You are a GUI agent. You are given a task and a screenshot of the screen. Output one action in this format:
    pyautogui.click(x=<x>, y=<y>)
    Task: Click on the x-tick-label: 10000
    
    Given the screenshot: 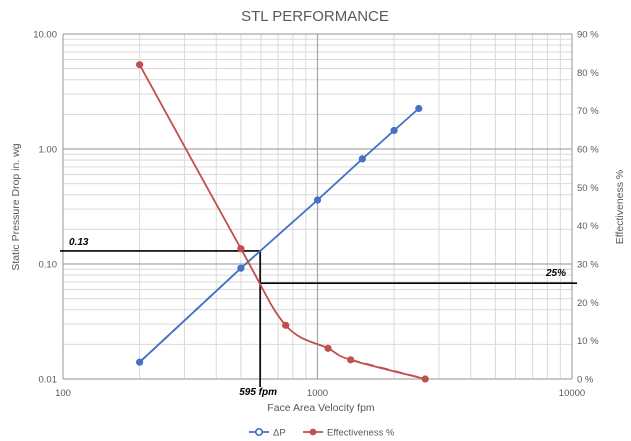 What is the action you would take?
    pyautogui.click(x=572, y=393)
    